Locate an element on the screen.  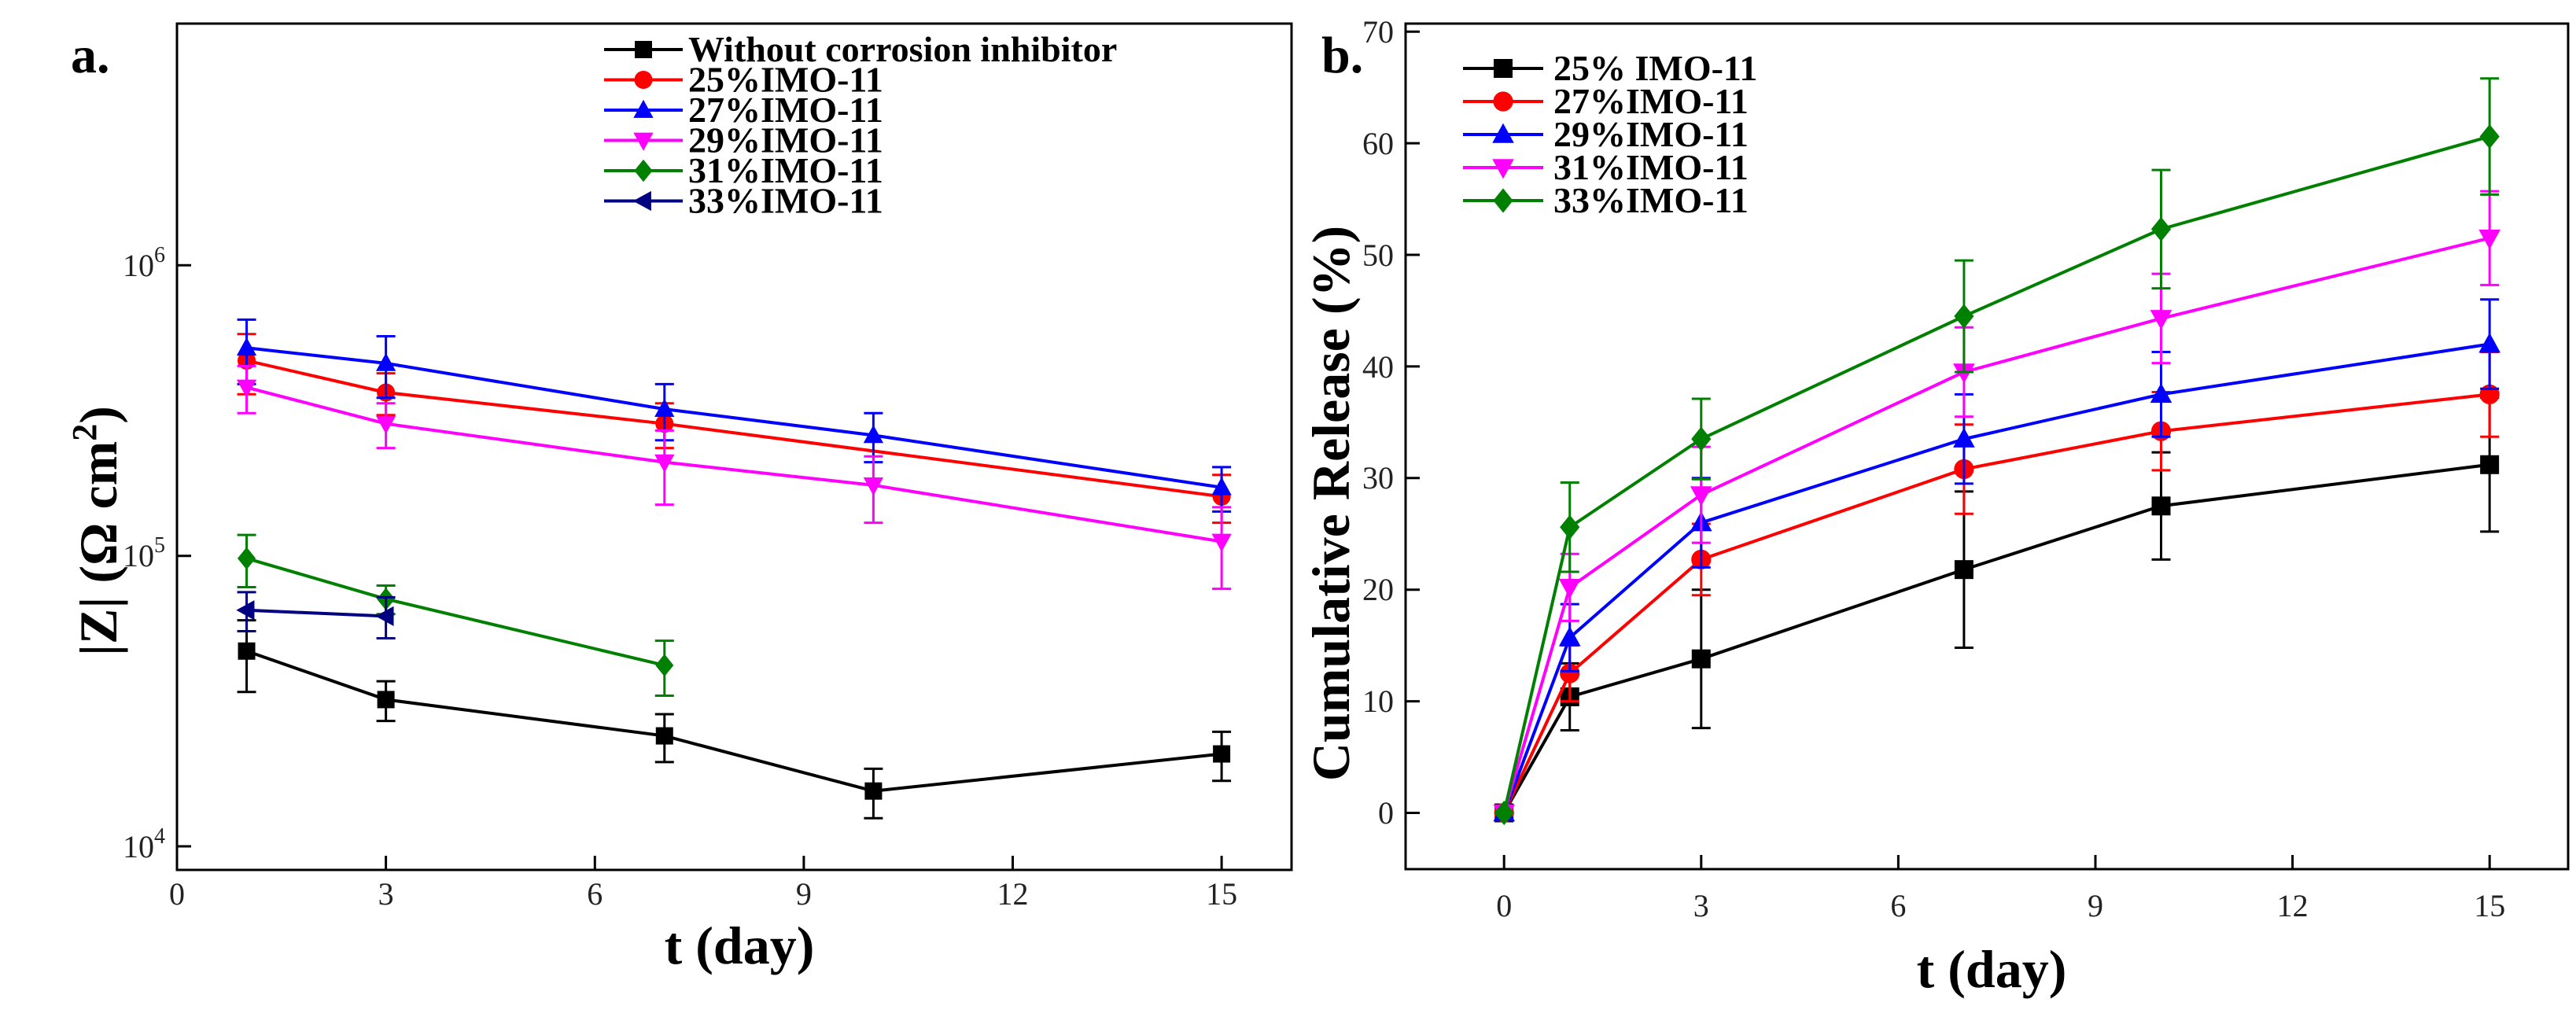
y-tick-b-40: 40 is located at coordinates (1391, 367).